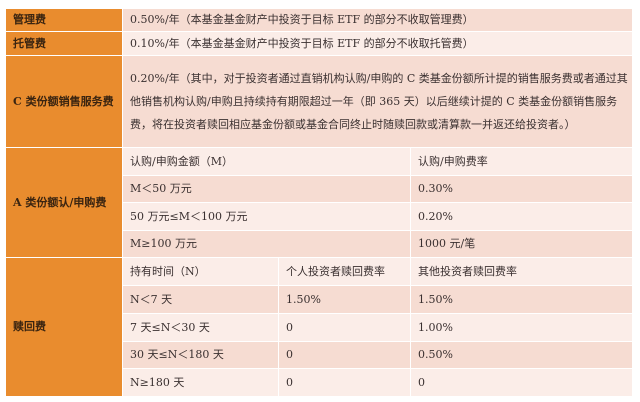 The width and height of the screenshot is (640, 402). What do you see at coordinates (266, 161) in the screenshot?
I see `column-header: 认购/申购金额（M）` at bounding box center [266, 161].